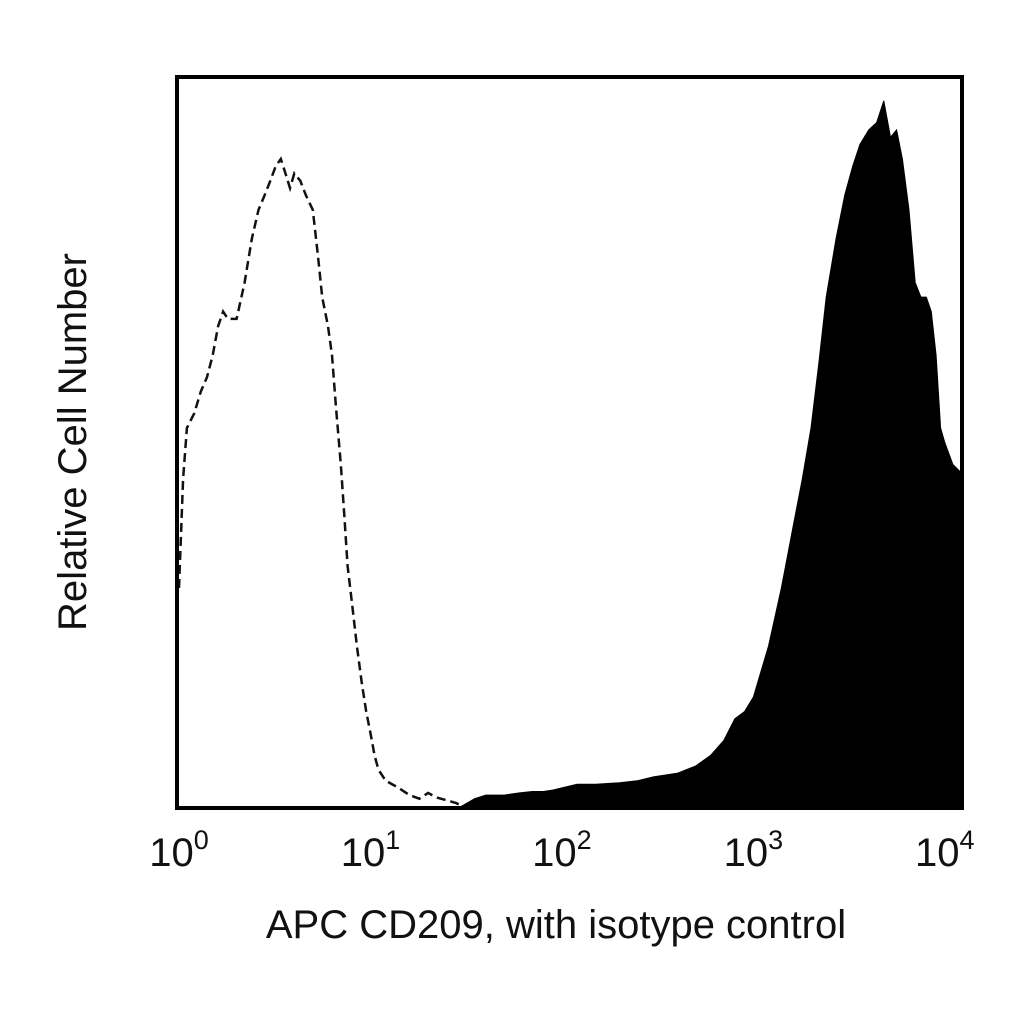 The image size is (1024, 1024). What do you see at coordinates (371, 850) in the screenshot?
I see `x-tick-label-1: 10¹` at bounding box center [371, 850].